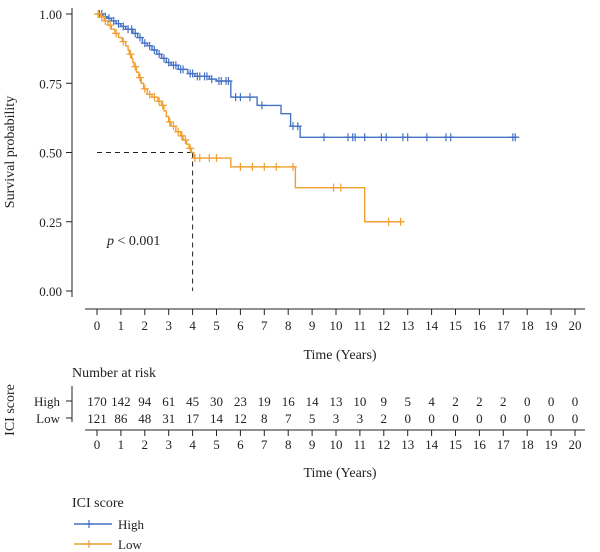 The height and width of the screenshot is (552, 600). What do you see at coordinates (47, 401) in the screenshot?
I see `risk-row-label-high: High` at bounding box center [47, 401].